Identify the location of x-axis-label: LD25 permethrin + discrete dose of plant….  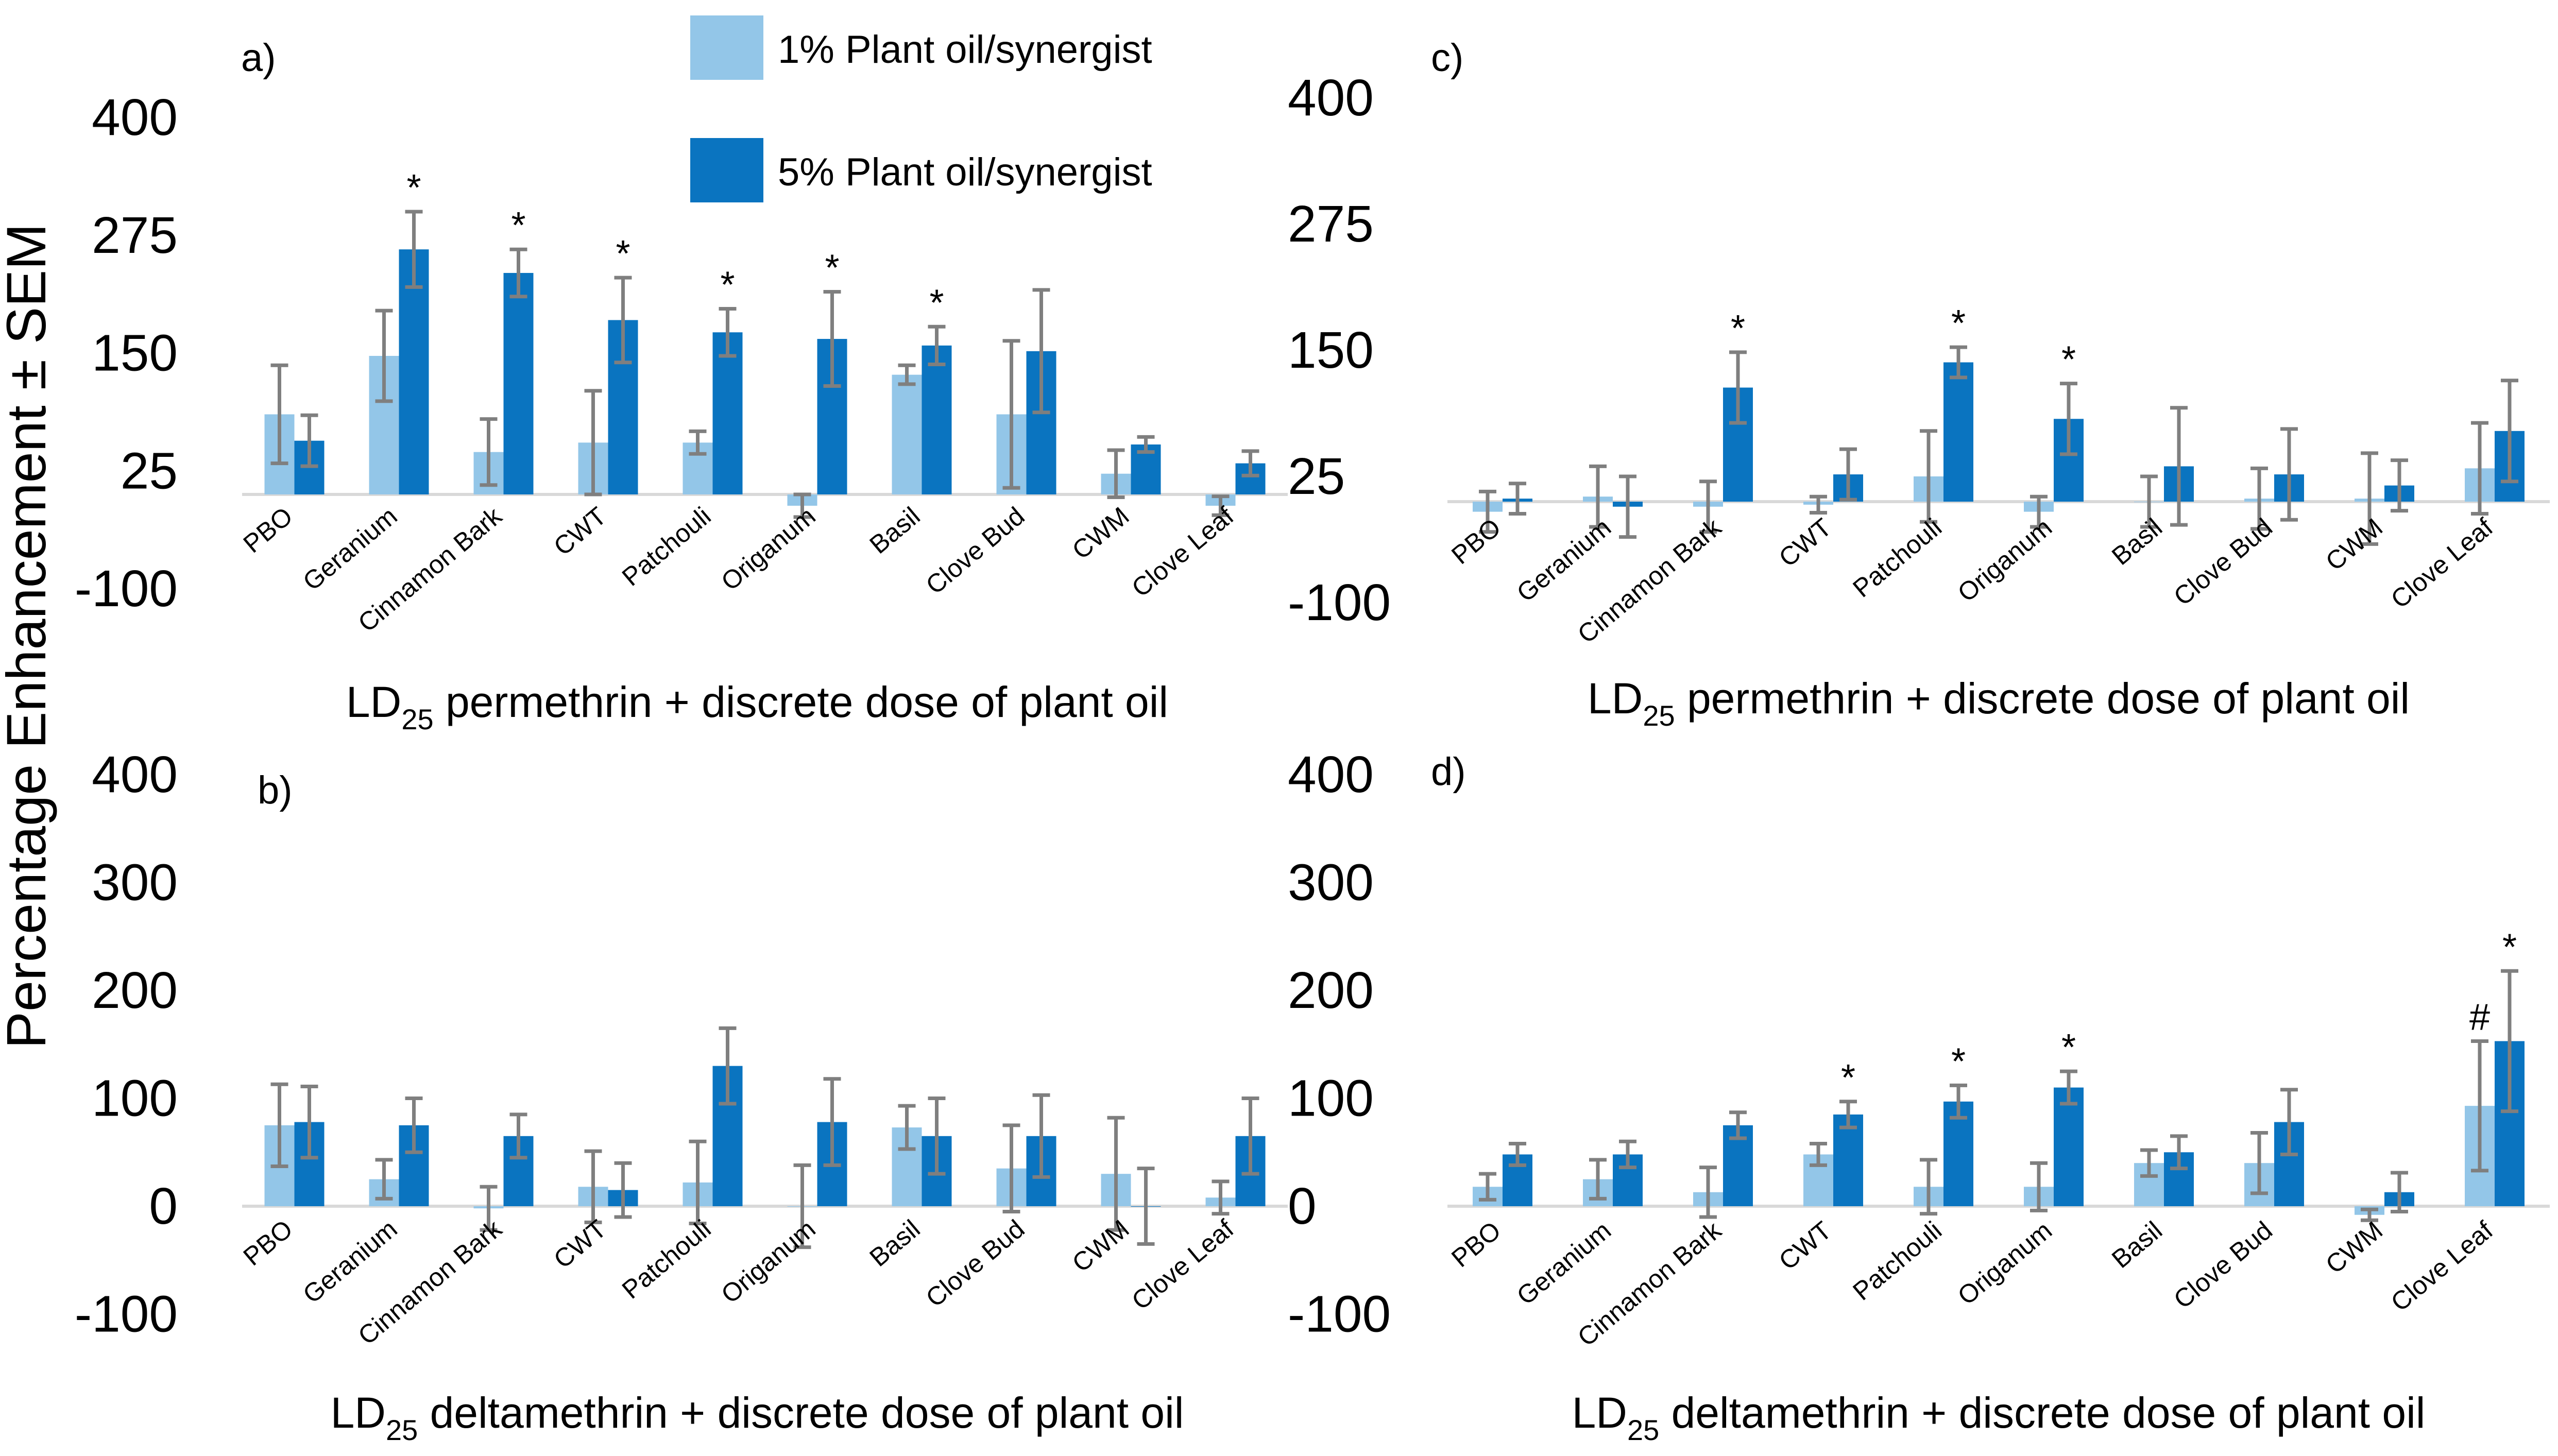
(1999, 703).